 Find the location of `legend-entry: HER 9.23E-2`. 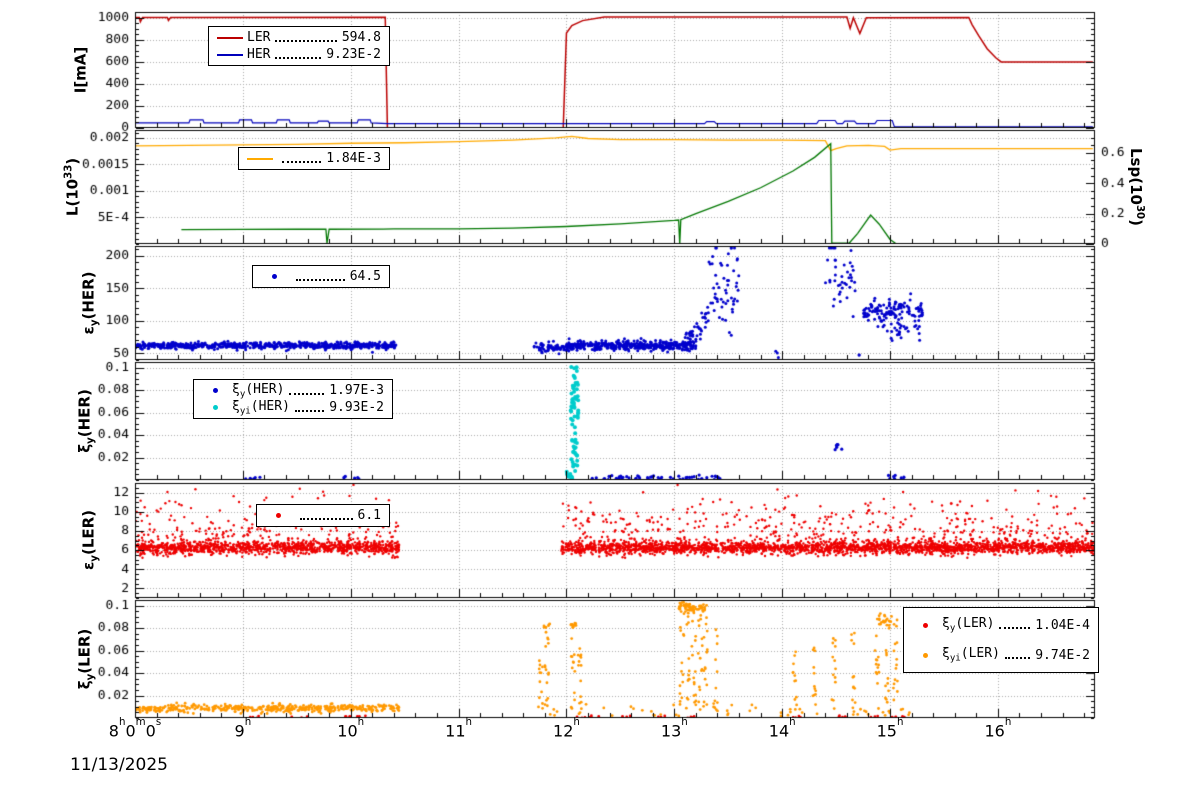

legend-entry: HER 9.23E-2 is located at coordinates (299, 54).